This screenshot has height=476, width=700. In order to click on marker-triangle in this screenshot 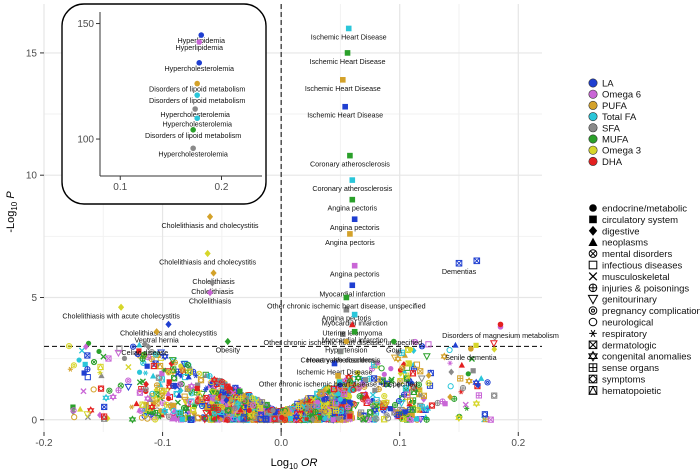, I will do `click(404, 370)`.